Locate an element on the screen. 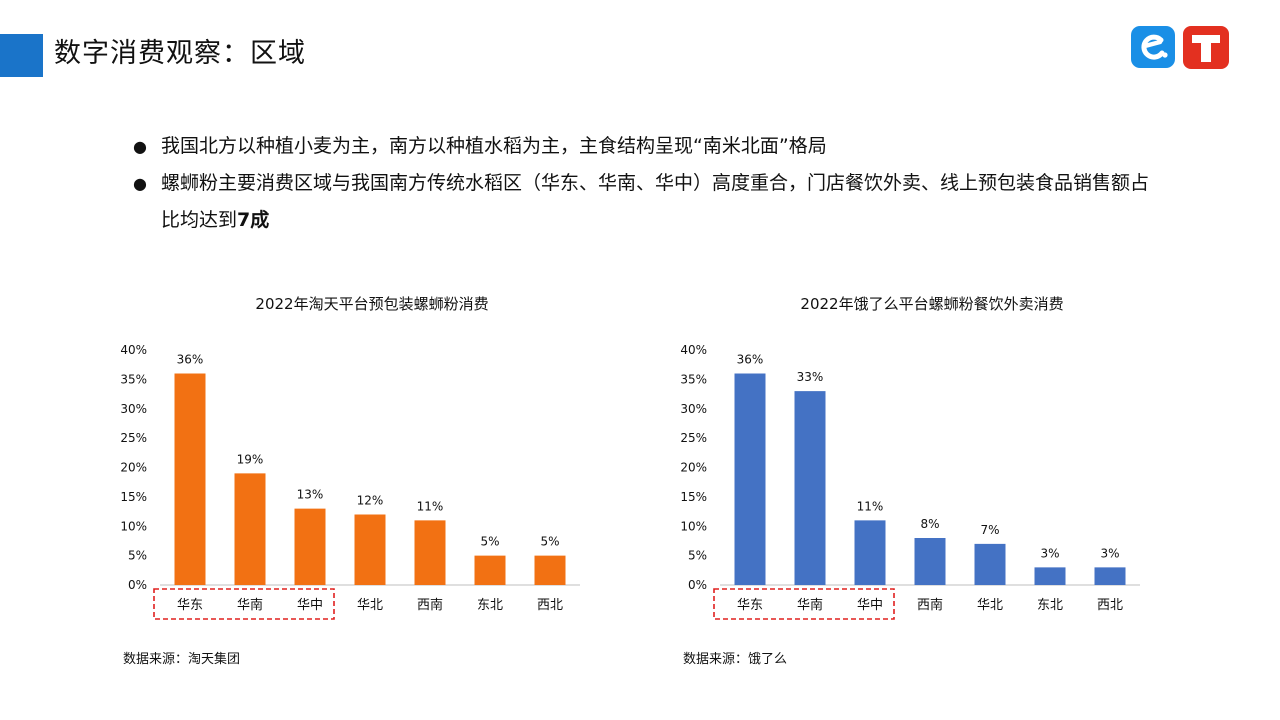 The height and width of the screenshot is (720, 1280). bullet-text: 我国北方以种植小麦为主，南方以种植水稻为主，主食结构呈现“南米北面”格局 is located at coordinates (494, 146).